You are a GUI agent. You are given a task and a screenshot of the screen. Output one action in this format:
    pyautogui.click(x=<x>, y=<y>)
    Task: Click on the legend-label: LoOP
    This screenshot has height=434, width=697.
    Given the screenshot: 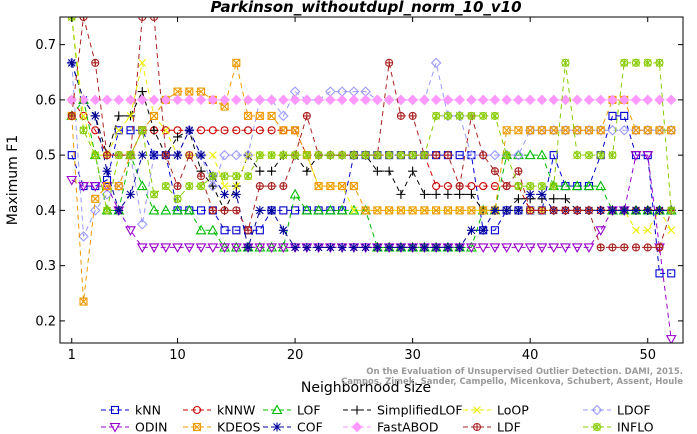 What is the action you would take?
    pyautogui.click(x=513, y=410)
    